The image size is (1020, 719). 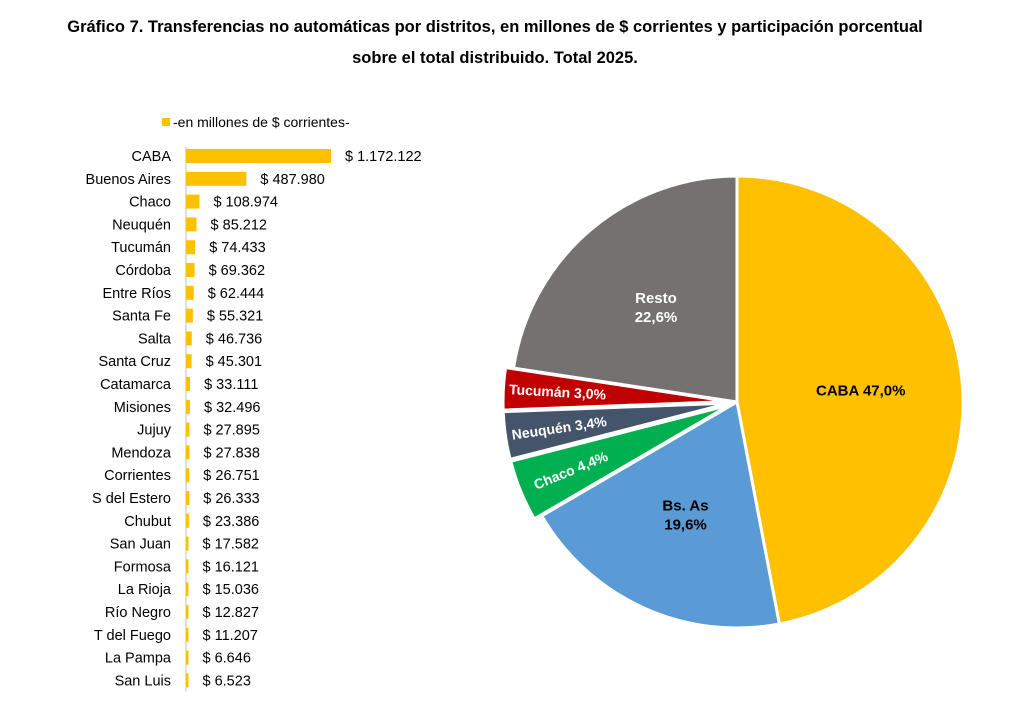 I want to click on pie-label-text: 22,6%, so click(x=656, y=317).